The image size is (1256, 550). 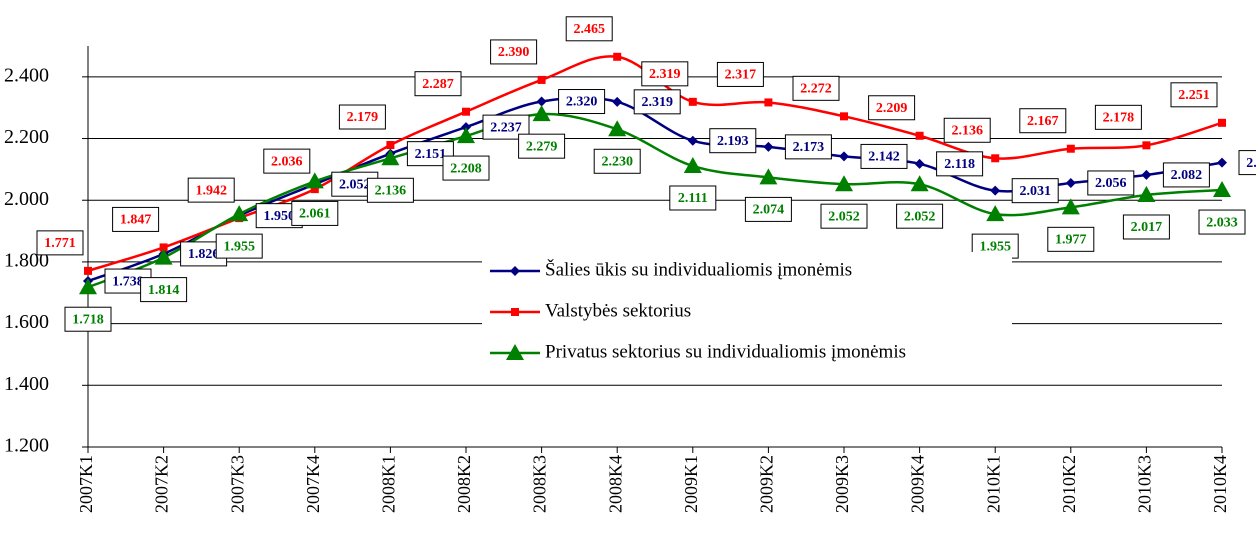 I want to click on x-tick-label: 2008K3, so click(x=540, y=484).